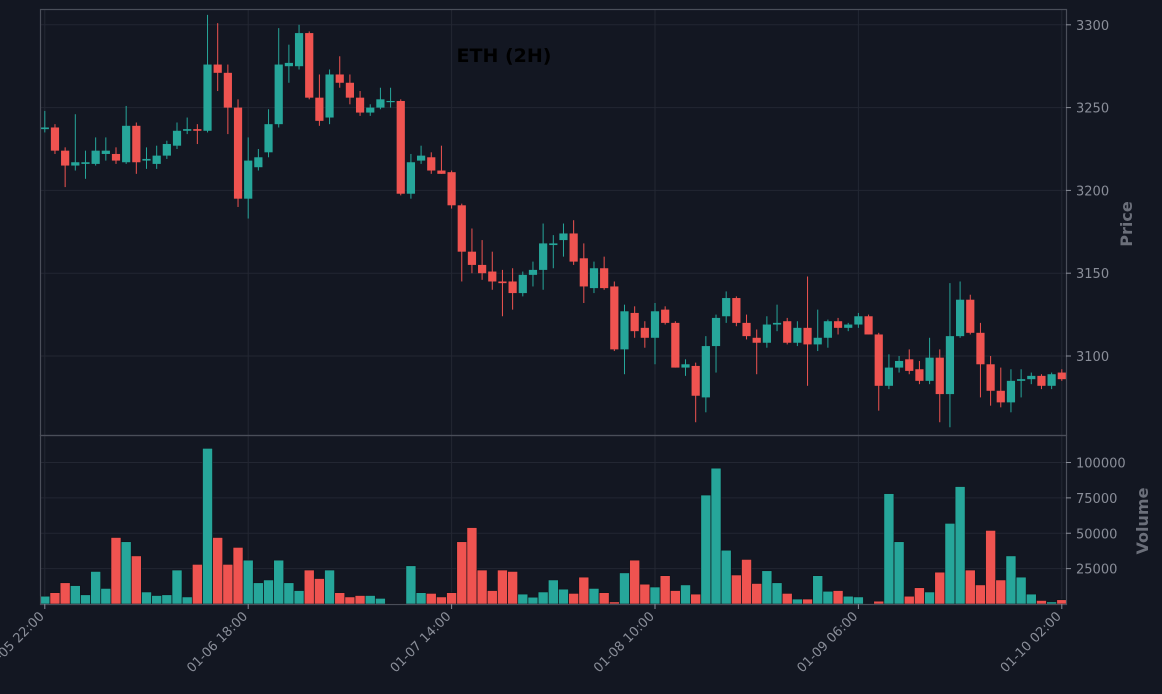  I want to click on price-tick-label: 3200, so click(1092, 191).